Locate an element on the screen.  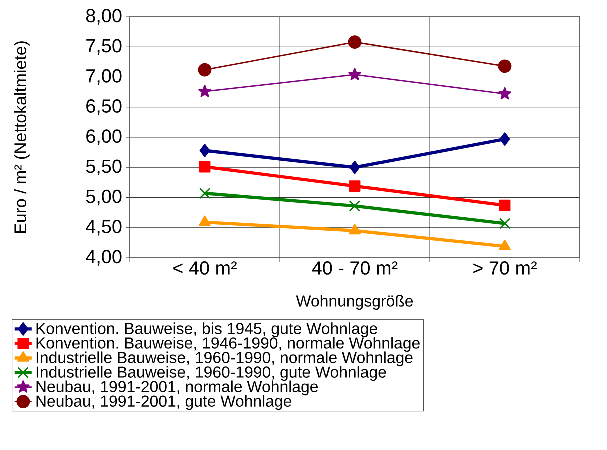
legend-label: Industrielle Bauweise, 1960-1990, normale Wohnlage is located at coordinates (224, 359).